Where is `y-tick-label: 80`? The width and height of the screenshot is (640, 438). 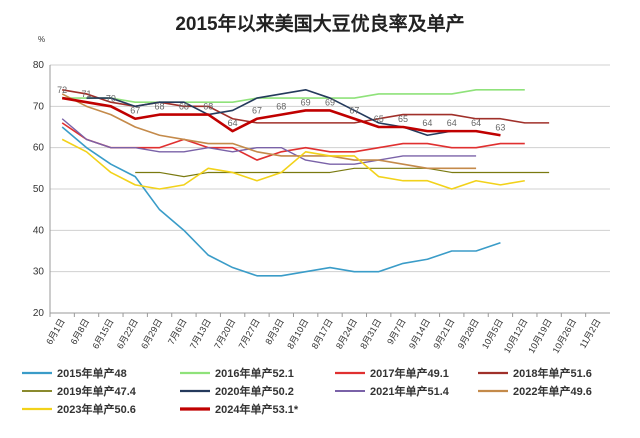
y-tick-label: 80 is located at coordinates (39, 65).